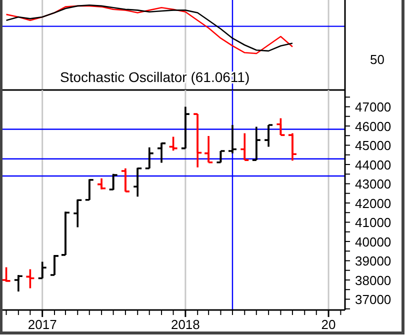  I want to click on x-tick-label: 2017, so click(42, 324).